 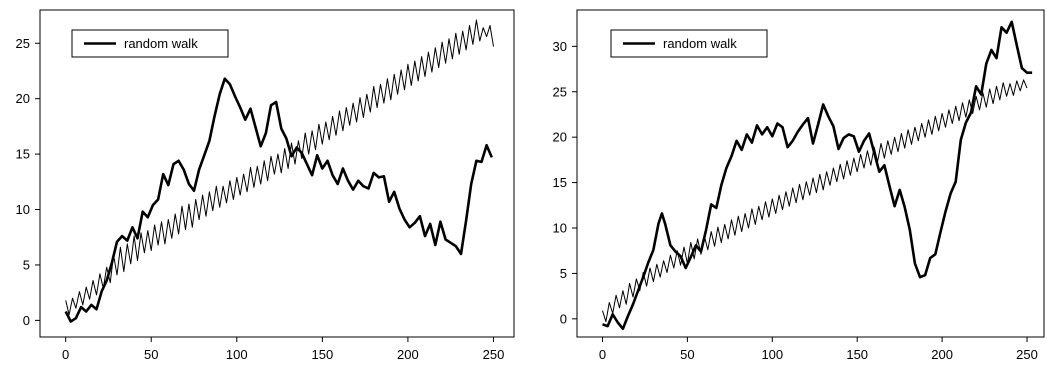 What do you see at coordinates (28, 182) in the screenshot?
I see `y-ticks-left: 0 5 10 15 20 25` at bounding box center [28, 182].